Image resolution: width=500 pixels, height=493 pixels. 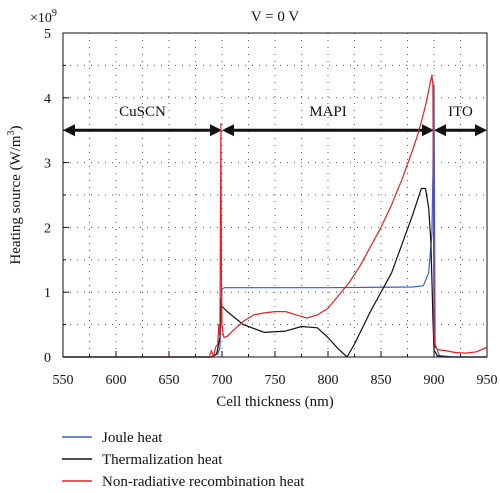 What do you see at coordinates (41, 18) in the screenshot?
I see `y-multiplier-base: ×10` at bounding box center [41, 18].